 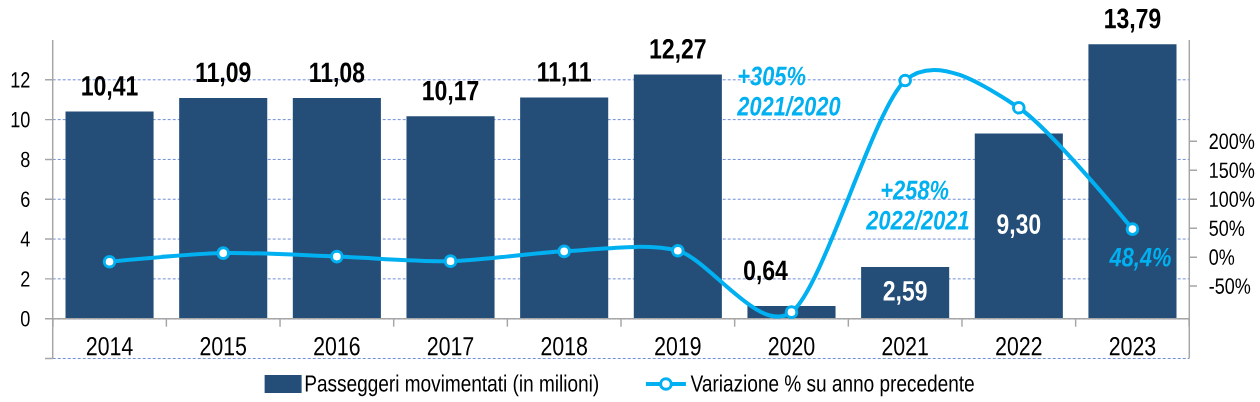 I want to click on x-tick-label: 2016, so click(x=337, y=346).